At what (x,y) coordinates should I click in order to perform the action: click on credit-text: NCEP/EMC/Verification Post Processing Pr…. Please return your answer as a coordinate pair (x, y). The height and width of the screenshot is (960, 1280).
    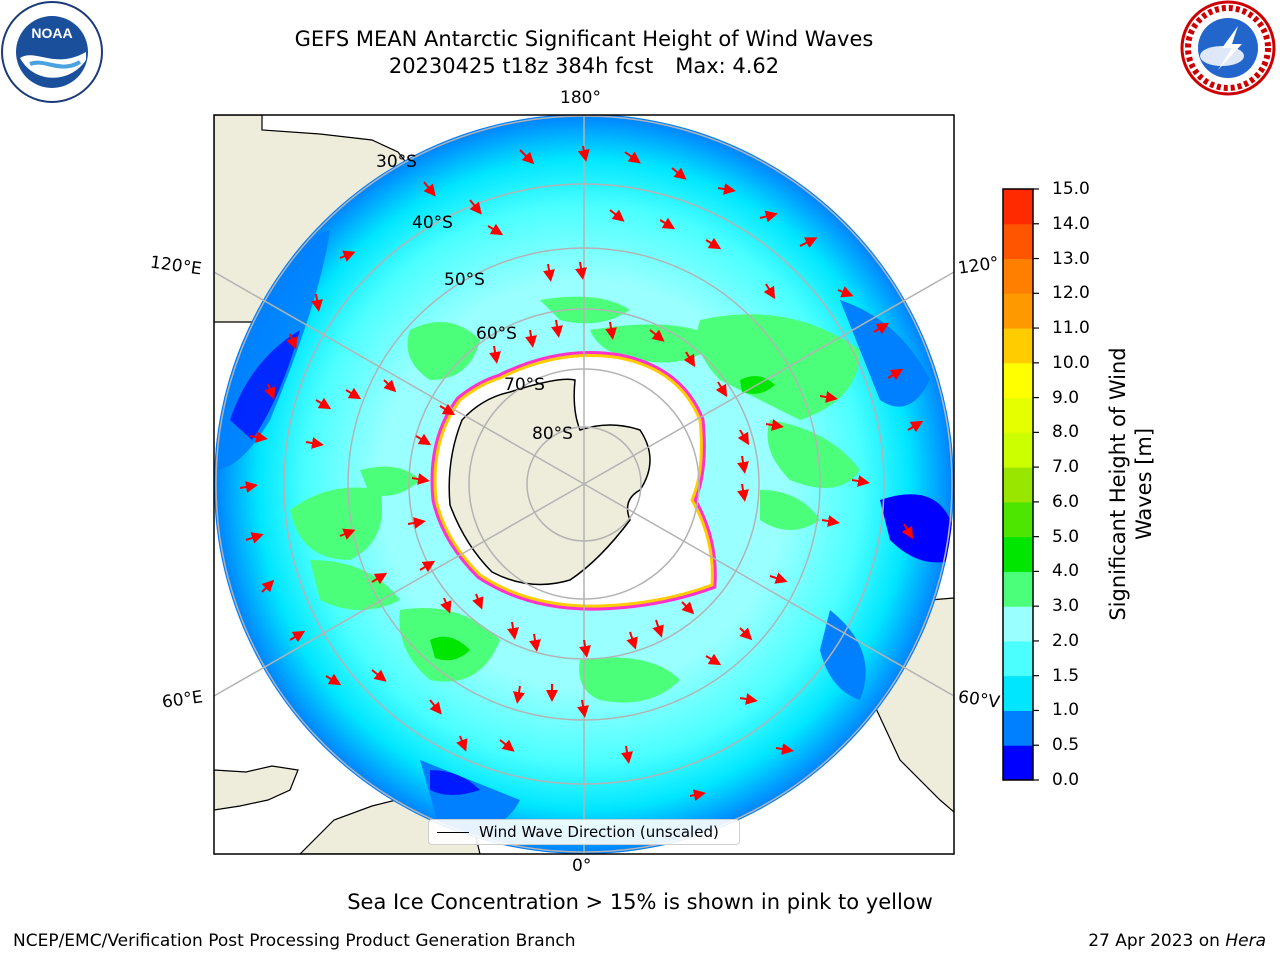
    Looking at the image, I should click on (294, 941).